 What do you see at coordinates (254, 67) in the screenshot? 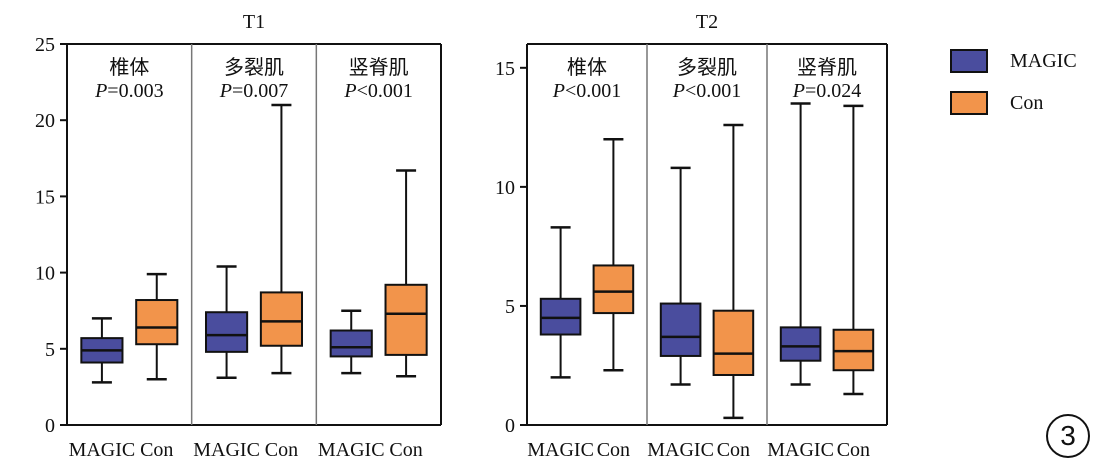
I see `panel-t1-group-name: 多裂肌` at bounding box center [254, 67].